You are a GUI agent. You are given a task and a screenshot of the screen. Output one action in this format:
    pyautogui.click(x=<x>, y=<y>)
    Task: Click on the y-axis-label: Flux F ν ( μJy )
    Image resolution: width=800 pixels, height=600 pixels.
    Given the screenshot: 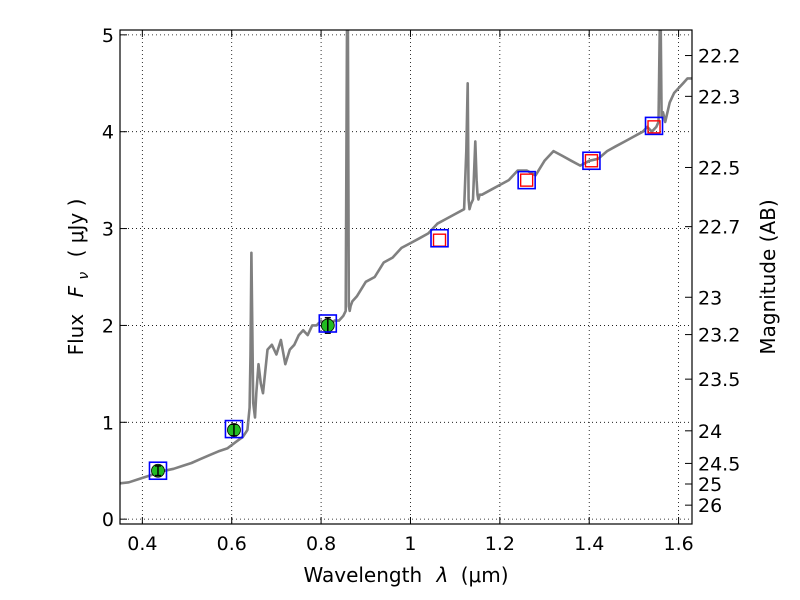 What is the action you would take?
    pyautogui.click(x=78, y=277)
    